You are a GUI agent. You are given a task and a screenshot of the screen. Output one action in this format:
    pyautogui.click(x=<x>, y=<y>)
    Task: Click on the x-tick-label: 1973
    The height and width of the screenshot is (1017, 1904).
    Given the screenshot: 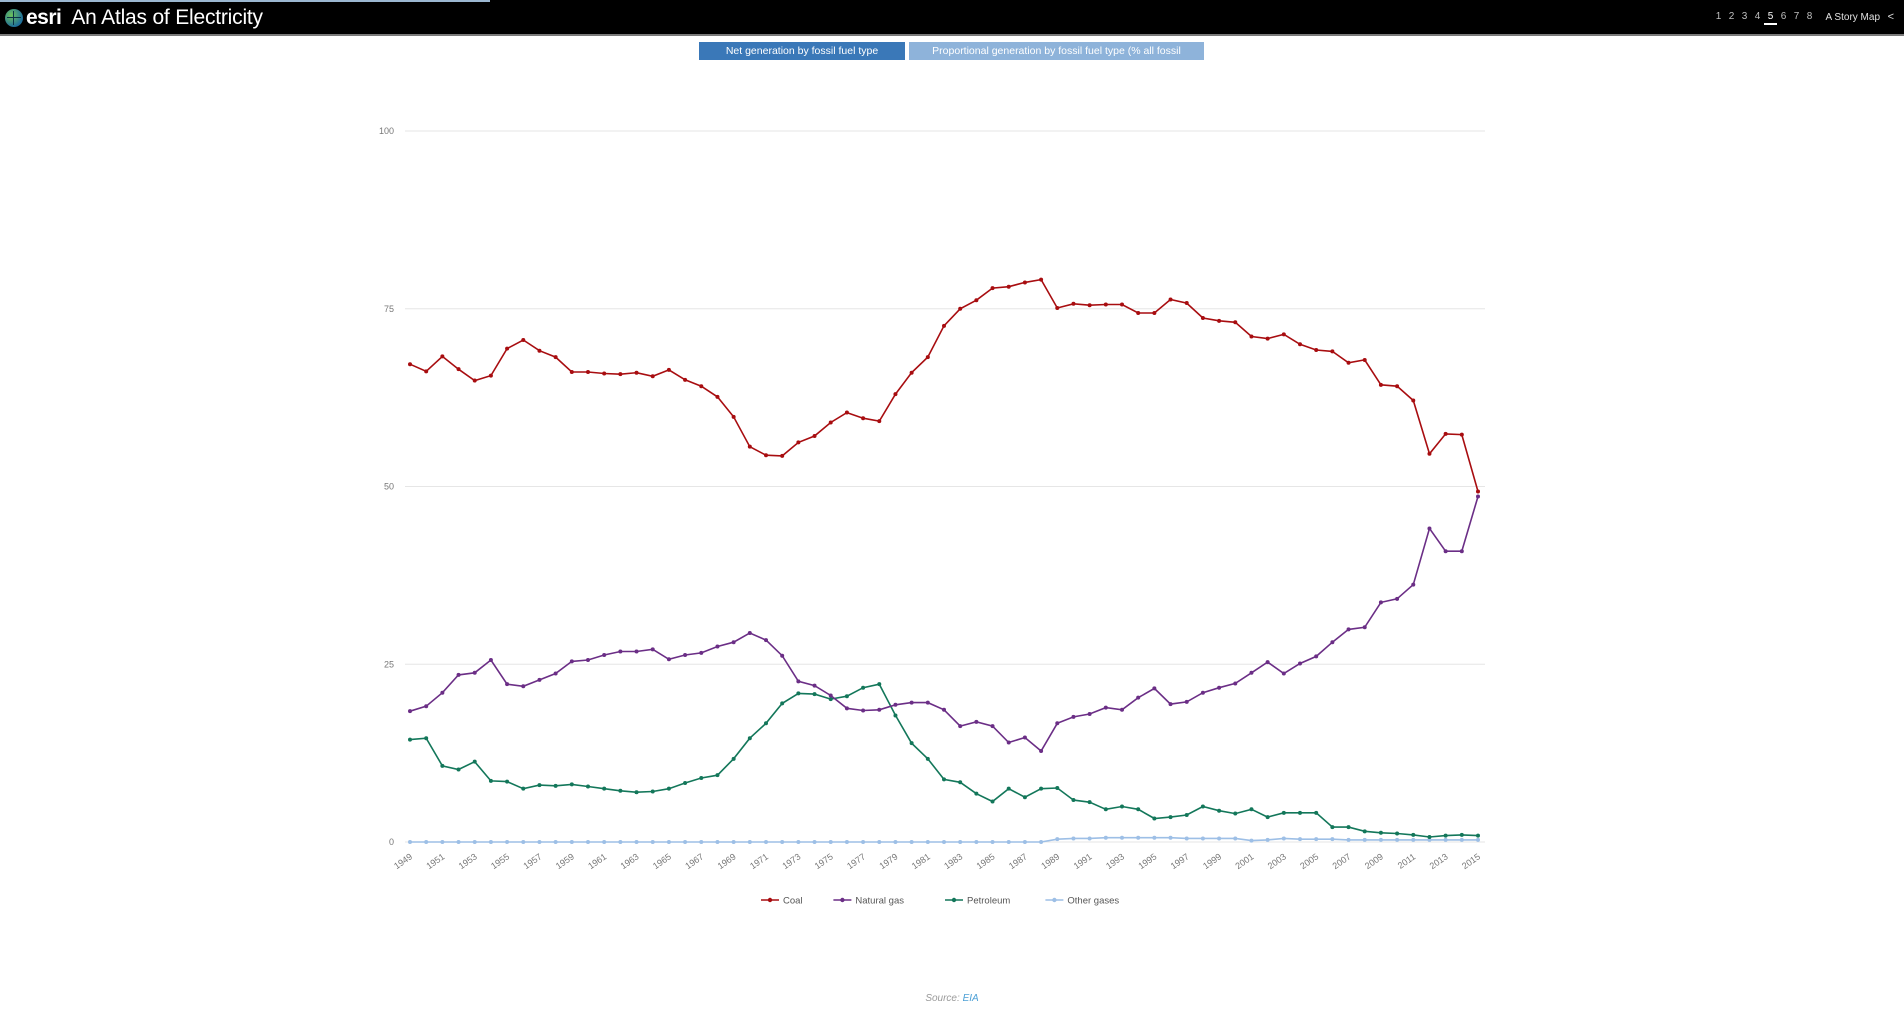 What is the action you would take?
    pyautogui.click(x=791, y=861)
    